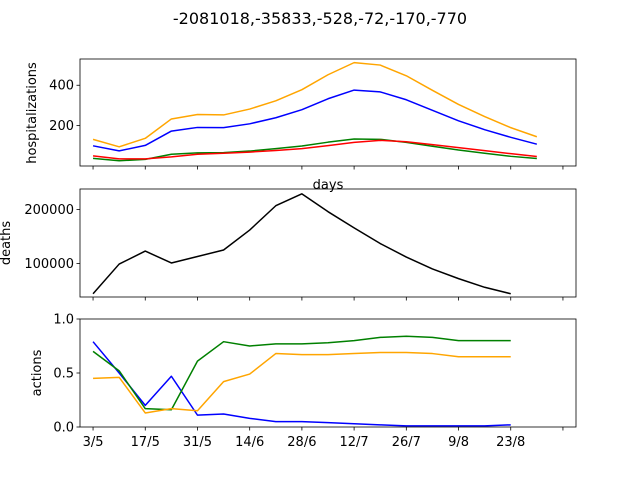 This screenshot has width=640, height=484. Describe the element at coordinates (406, 442) in the screenshot. I see `actions-xtick-label: 26/7` at that location.